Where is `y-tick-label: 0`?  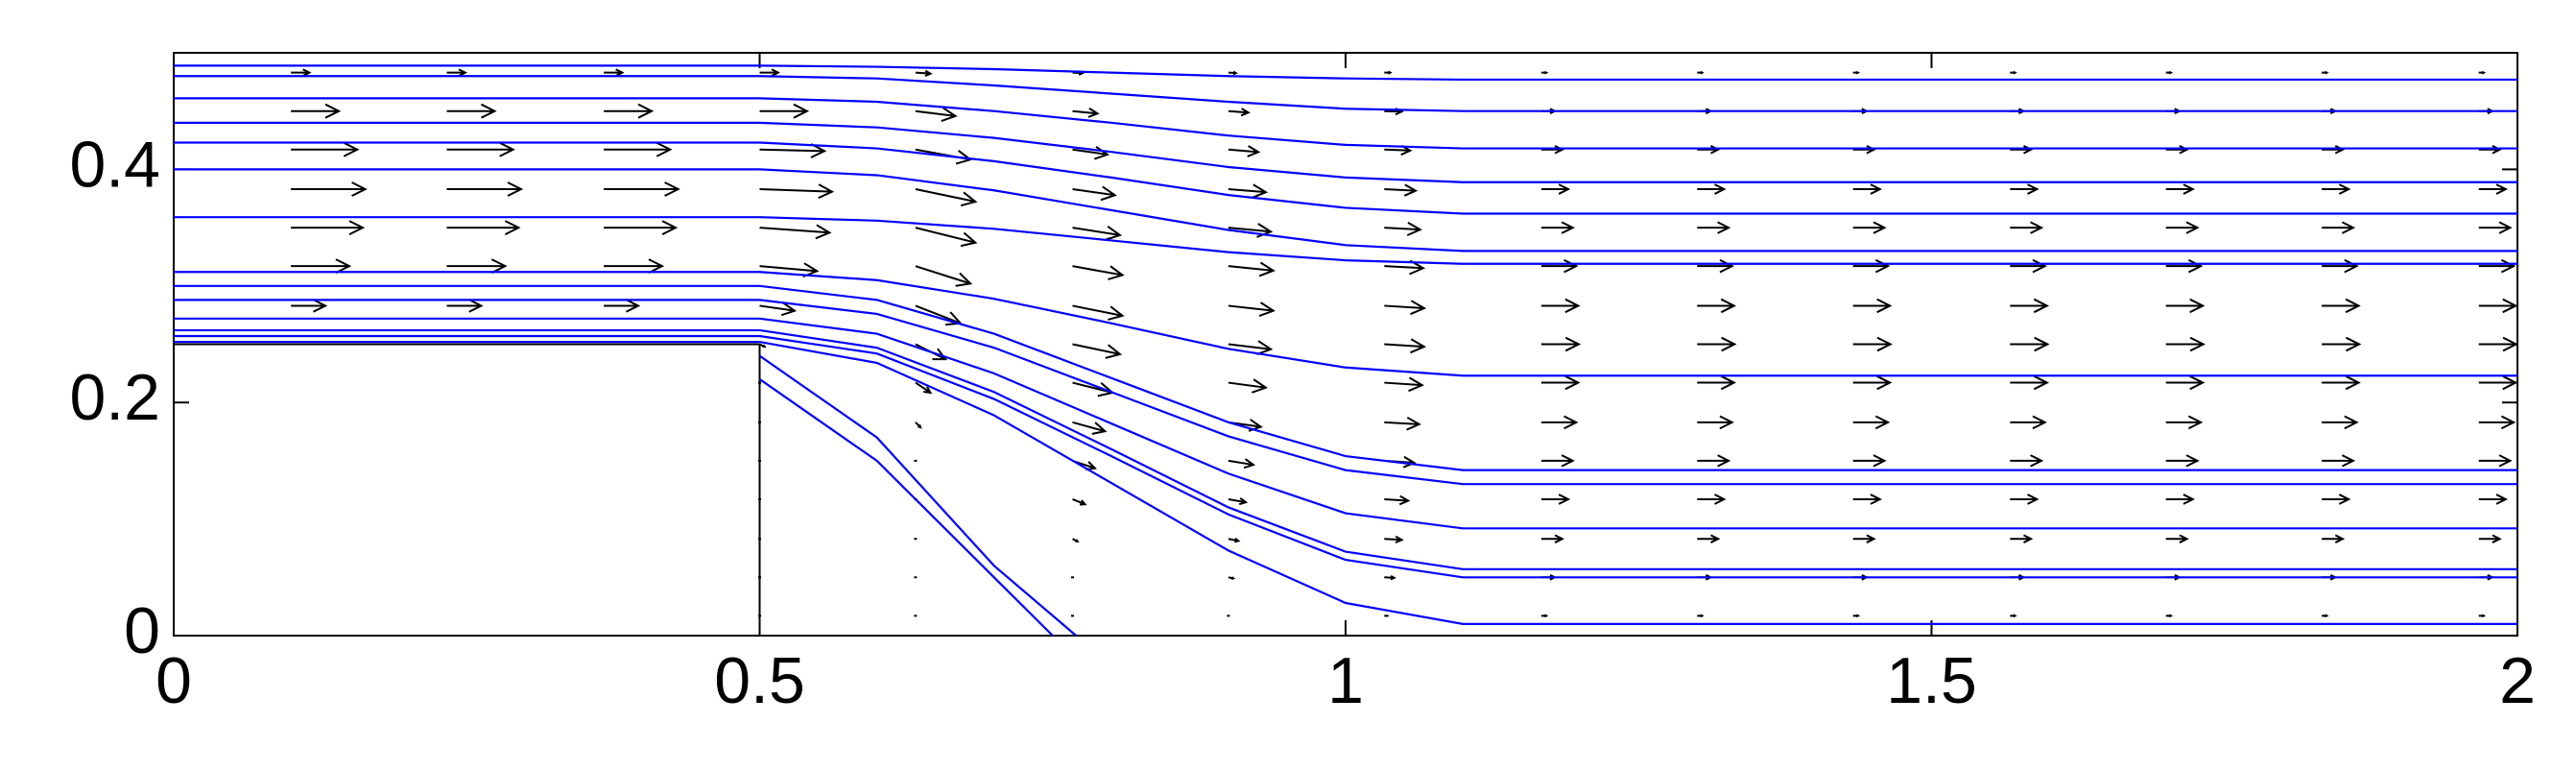
y-tick-label: 0 is located at coordinates (142, 630).